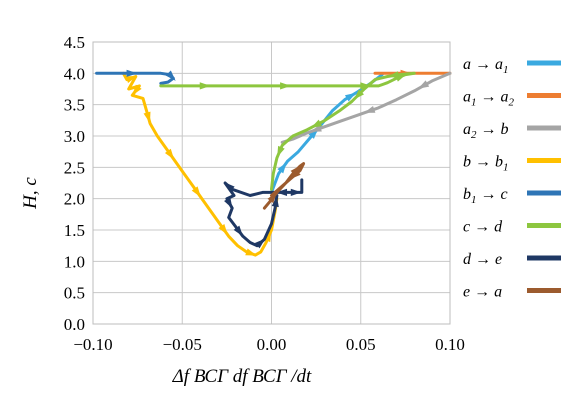  I want to click on y-tick-label: 2.5, so click(74, 167).